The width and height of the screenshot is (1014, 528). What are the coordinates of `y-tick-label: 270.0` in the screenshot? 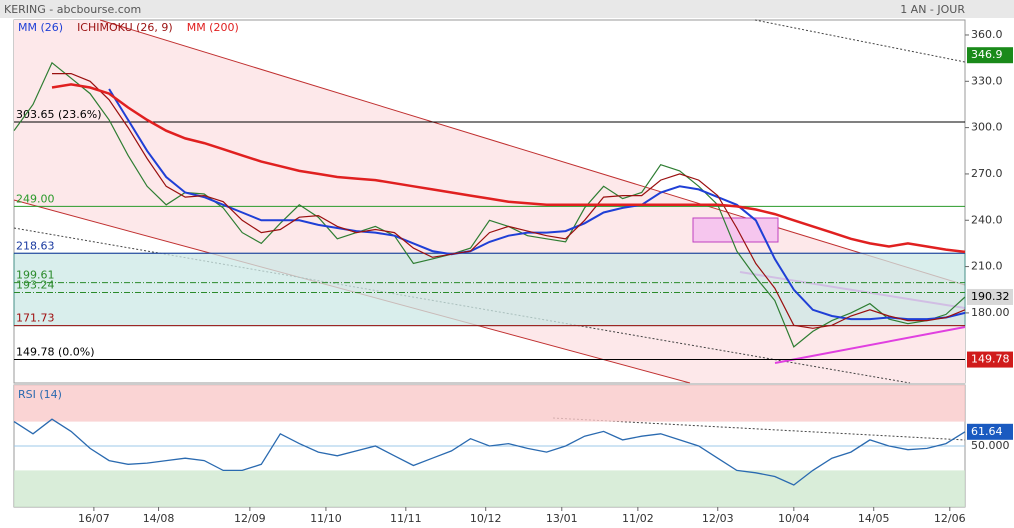 It's located at (987, 173).